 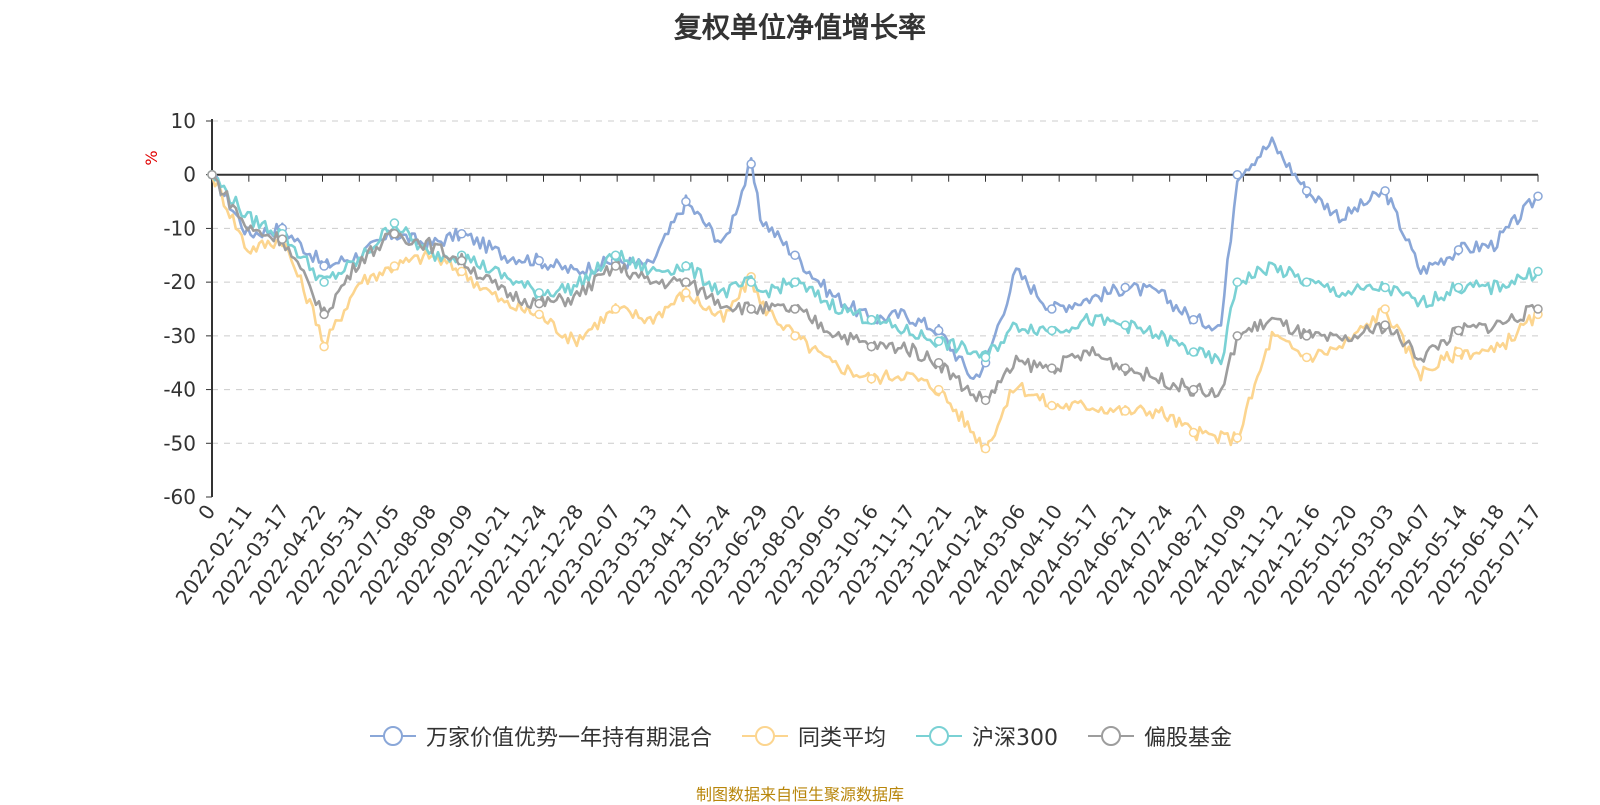 What do you see at coordinates (179, 336) in the screenshot?
I see `y-tick-label: -30` at bounding box center [179, 336].